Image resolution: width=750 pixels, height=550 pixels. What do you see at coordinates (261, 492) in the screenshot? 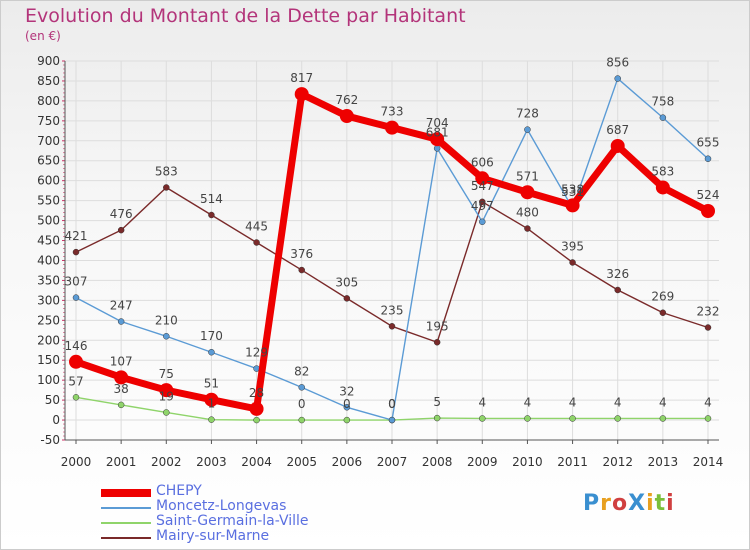
I see `legend-item: CHEPY` at bounding box center [261, 492].